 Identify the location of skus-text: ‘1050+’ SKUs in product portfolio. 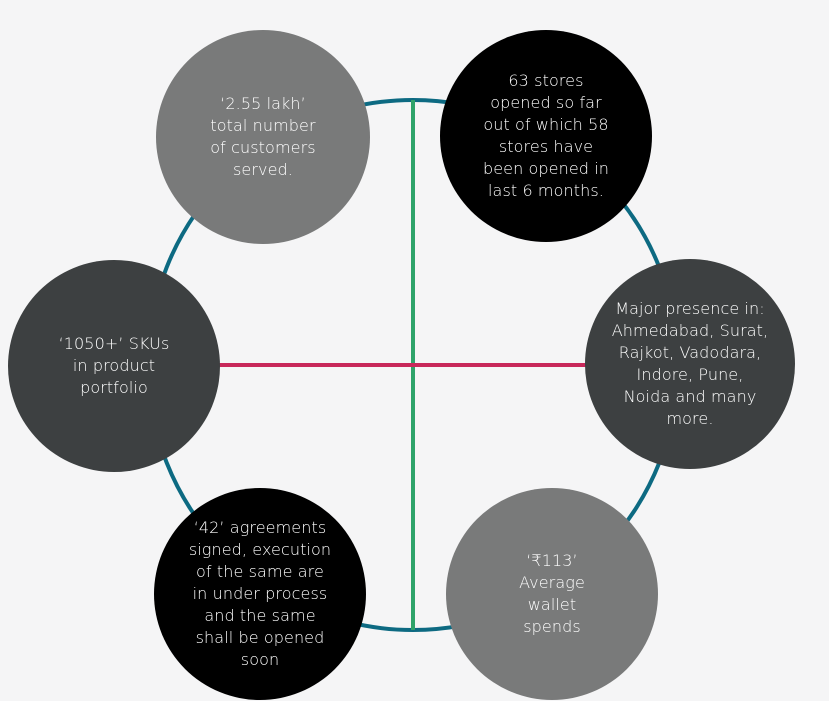
(114, 365).